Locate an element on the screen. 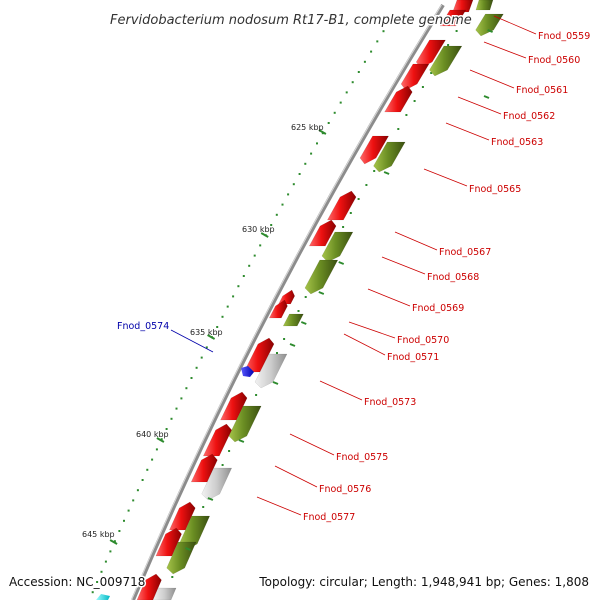  gene-label-fnod-0561: Fnod_0561 is located at coordinates (542, 90).